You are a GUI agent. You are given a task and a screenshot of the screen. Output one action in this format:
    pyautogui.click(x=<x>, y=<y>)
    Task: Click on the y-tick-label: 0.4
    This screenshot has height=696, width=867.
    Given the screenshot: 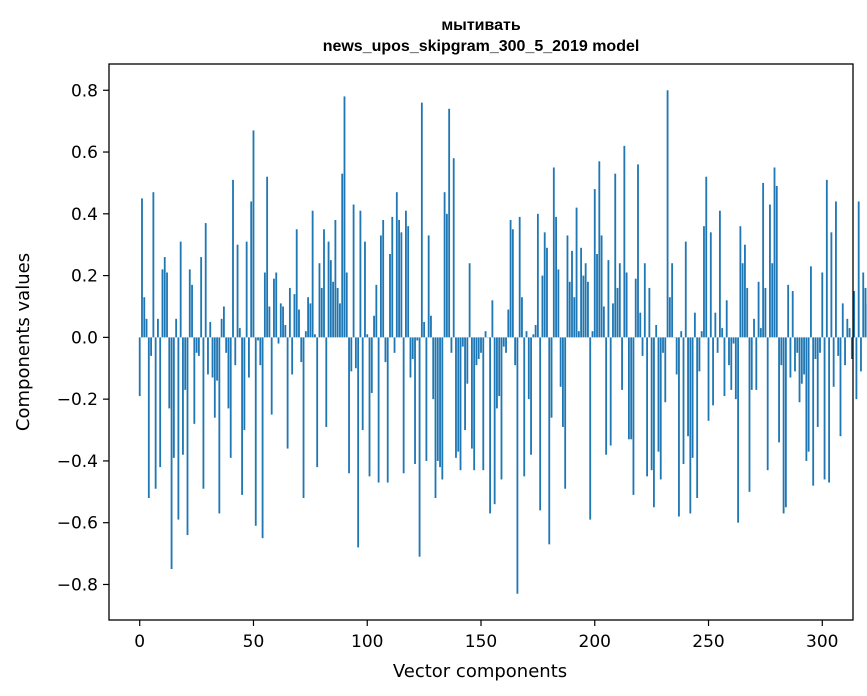 What is the action you would take?
    pyautogui.click(x=84, y=215)
    